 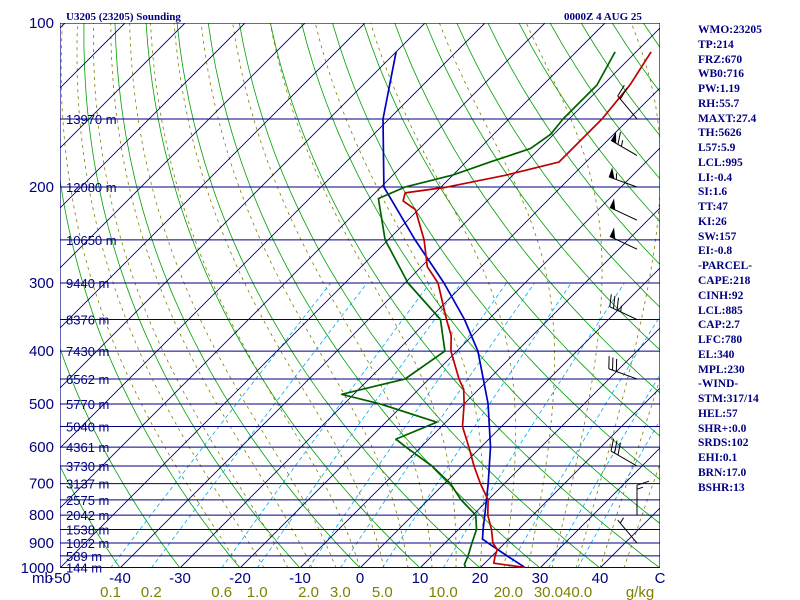 I want to click on mixing-ratio-label: 0.6, so click(x=221, y=592).